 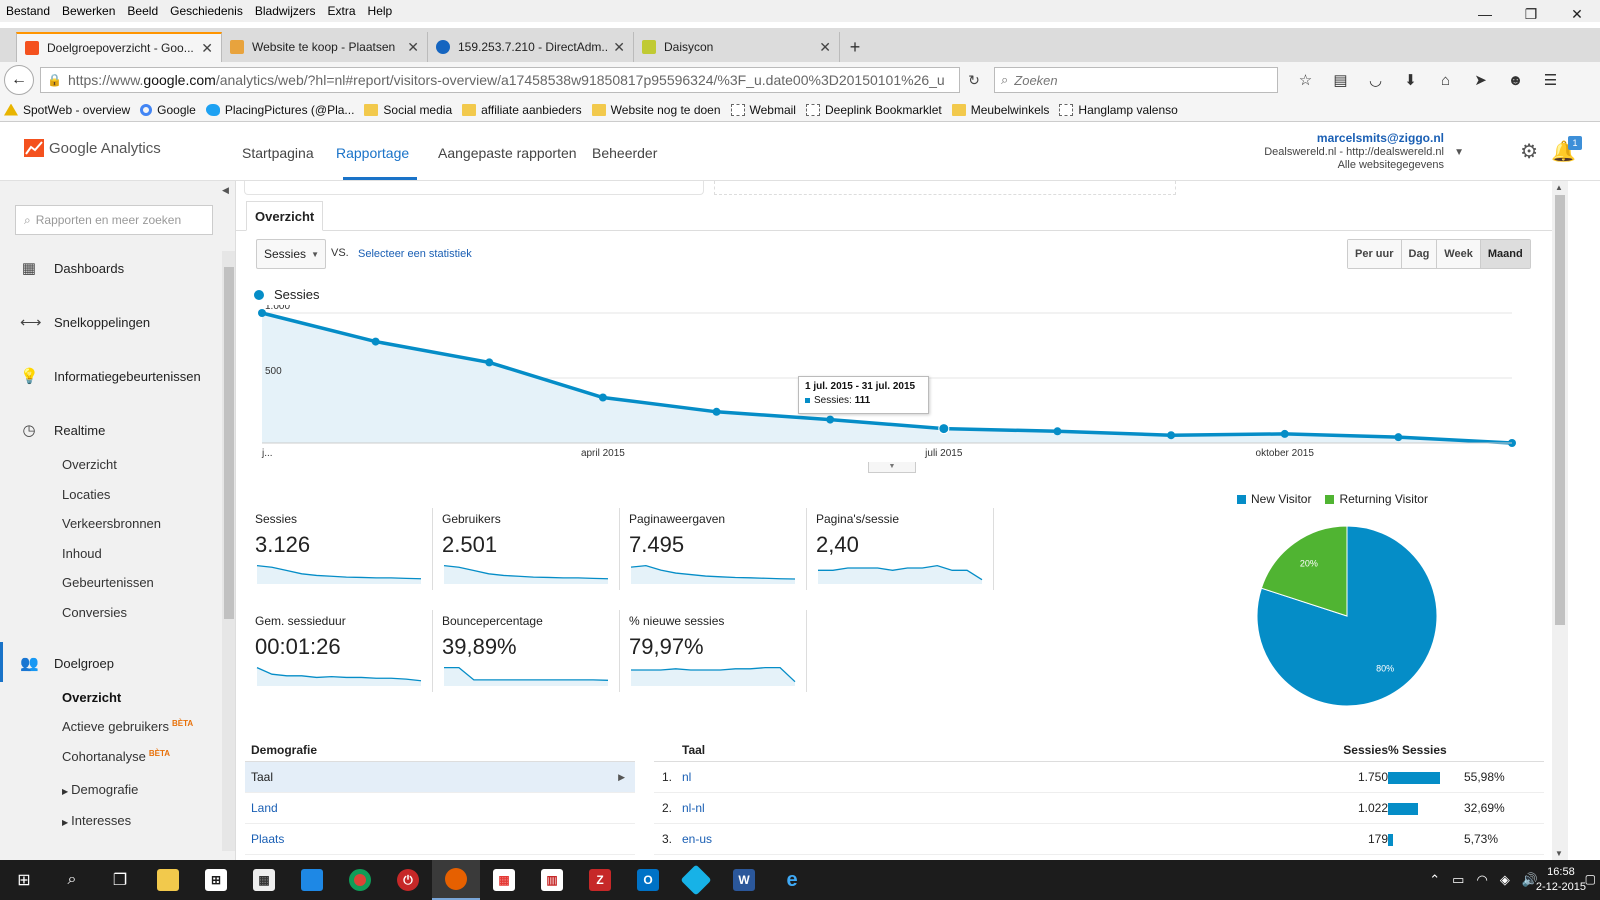 I want to click on taskbar-internet-explorer: e, so click(x=792, y=880).